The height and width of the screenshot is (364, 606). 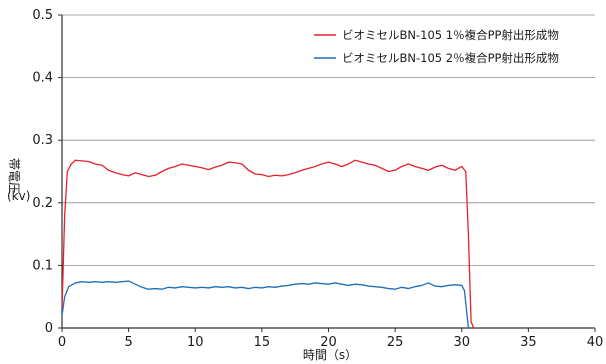 What do you see at coordinates (528, 342) in the screenshot?
I see `x-tick-label: 35` at bounding box center [528, 342].